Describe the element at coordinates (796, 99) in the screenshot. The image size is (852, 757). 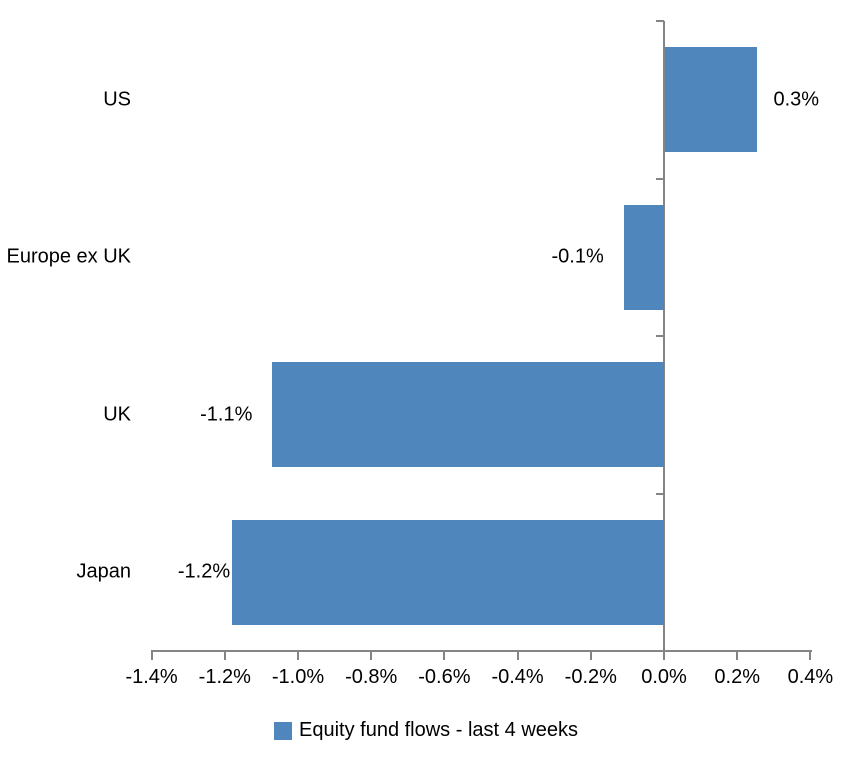
I see `value-label: 0.3%` at that location.